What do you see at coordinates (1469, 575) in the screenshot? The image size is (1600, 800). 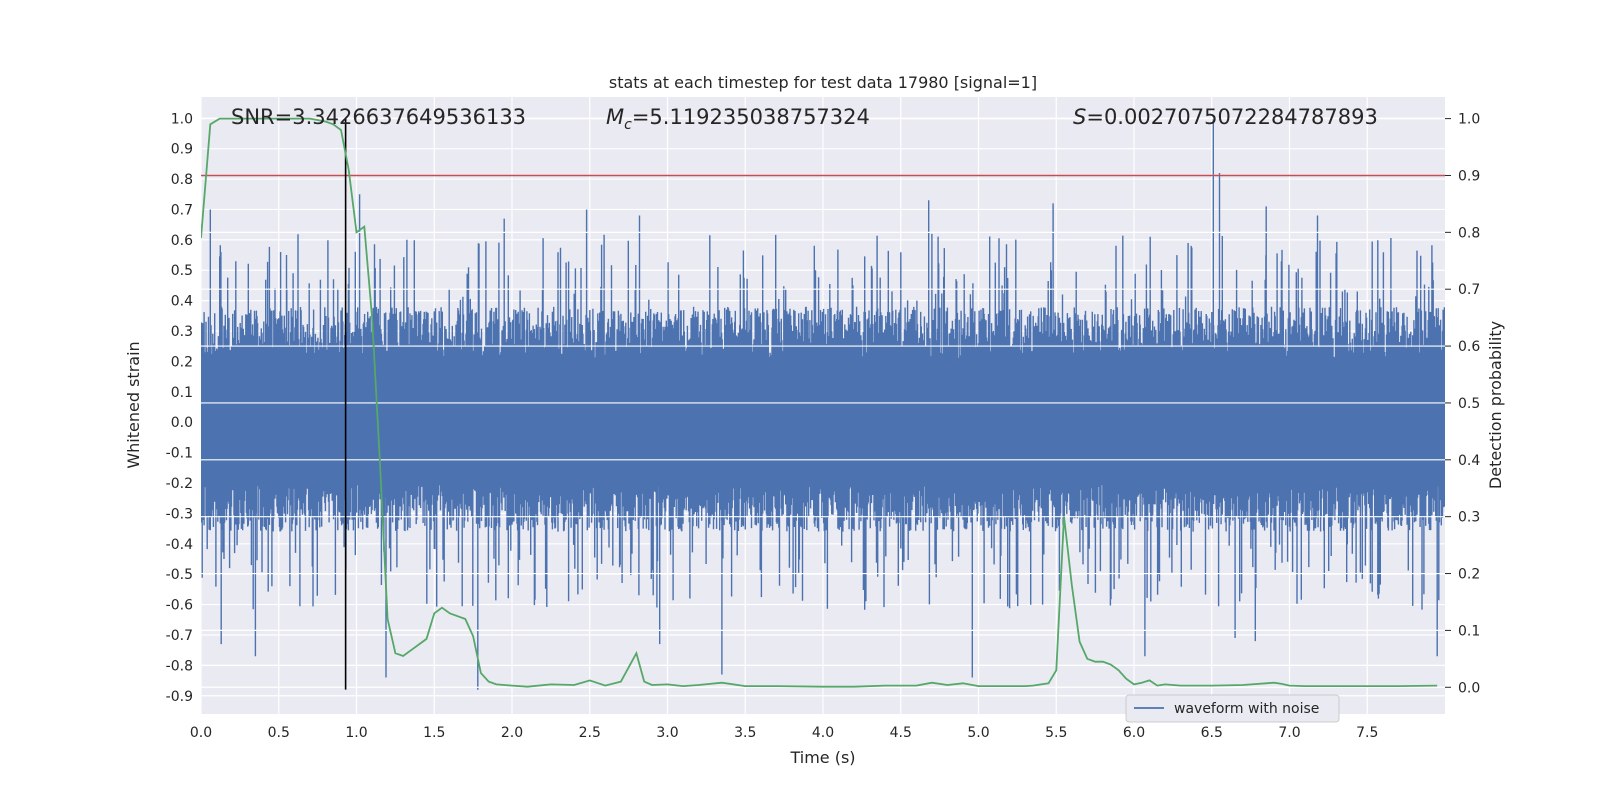 I see `y2-tick-label: 0.2` at bounding box center [1469, 575].